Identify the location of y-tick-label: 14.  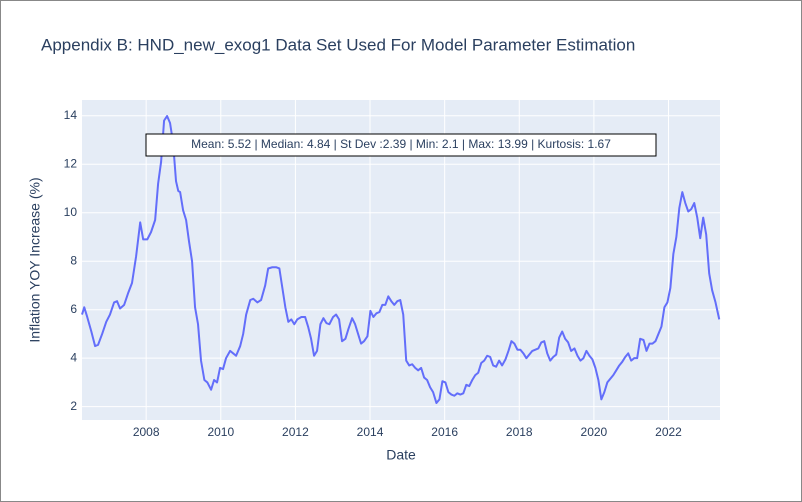
(71, 115).